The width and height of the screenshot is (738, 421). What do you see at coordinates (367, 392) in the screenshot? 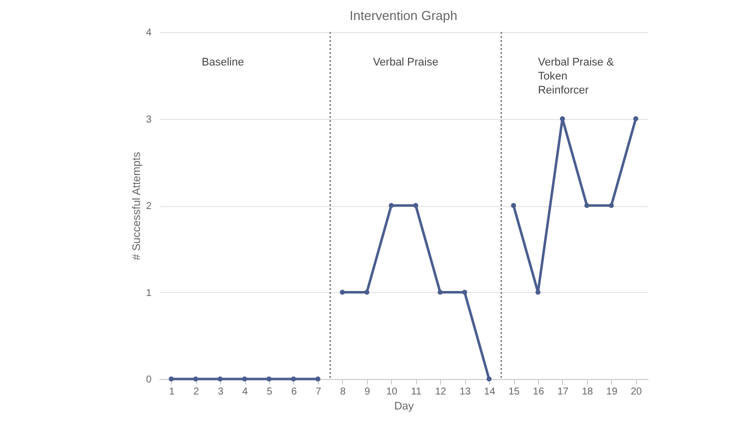
I see `x-tick-label: 9` at bounding box center [367, 392].